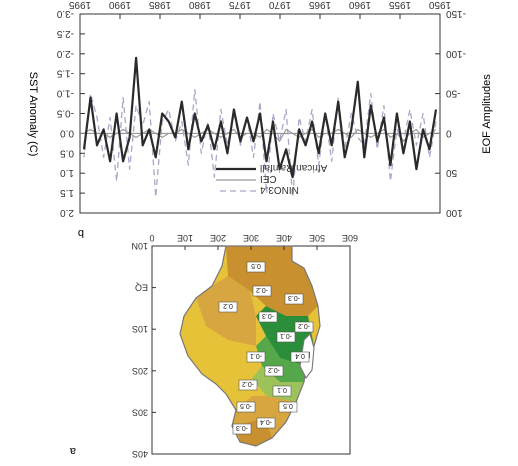 This screenshot has height=466, width=518. I want to click on x-tick-label: 1975, so click(239, 5).